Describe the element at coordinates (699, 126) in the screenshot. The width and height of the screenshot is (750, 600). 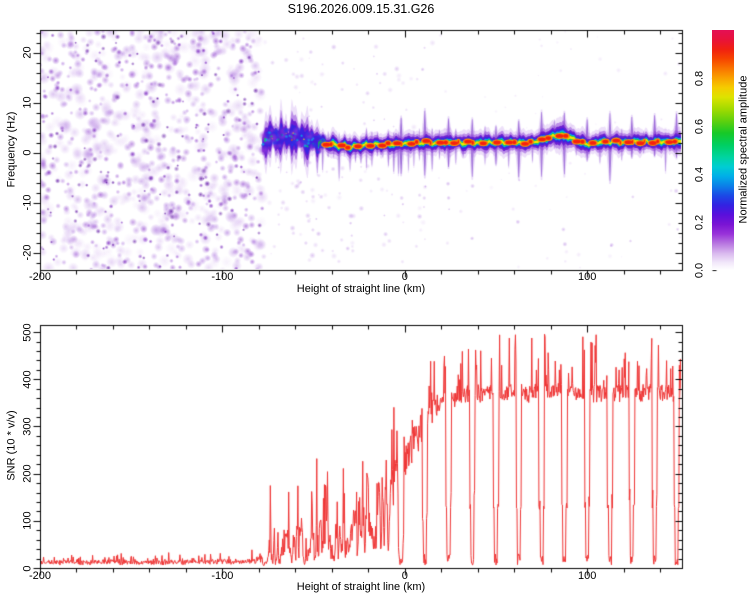
I see `tick-label: 0.6` at that location.